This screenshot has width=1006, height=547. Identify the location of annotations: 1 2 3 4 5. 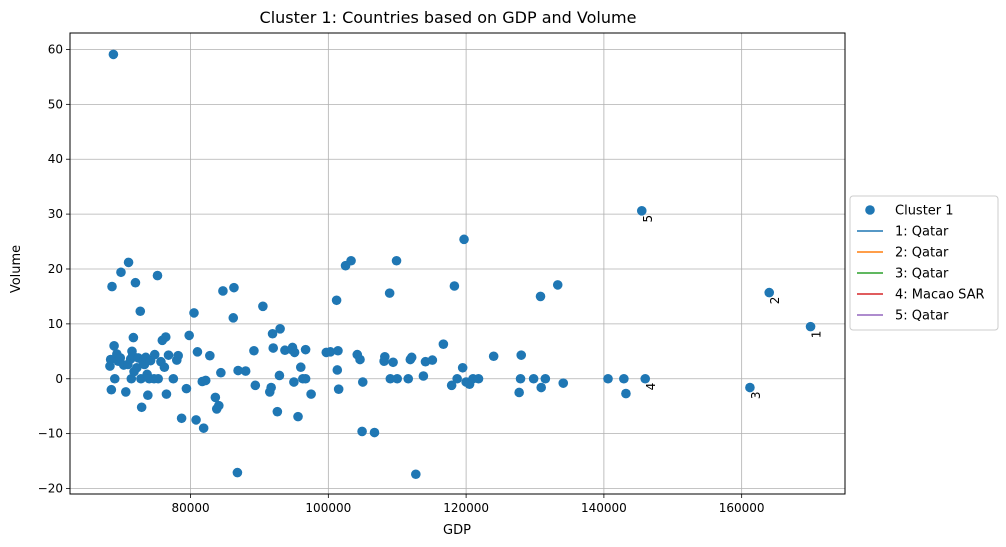
(732, 307).